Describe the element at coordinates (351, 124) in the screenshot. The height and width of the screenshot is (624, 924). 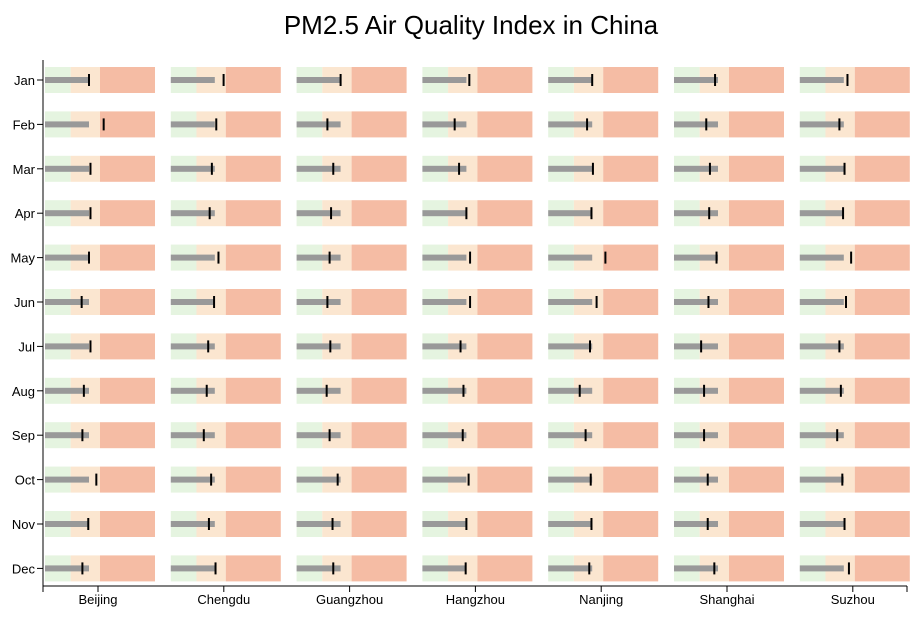
I see `bullet-guangzhou-feb` at that location.